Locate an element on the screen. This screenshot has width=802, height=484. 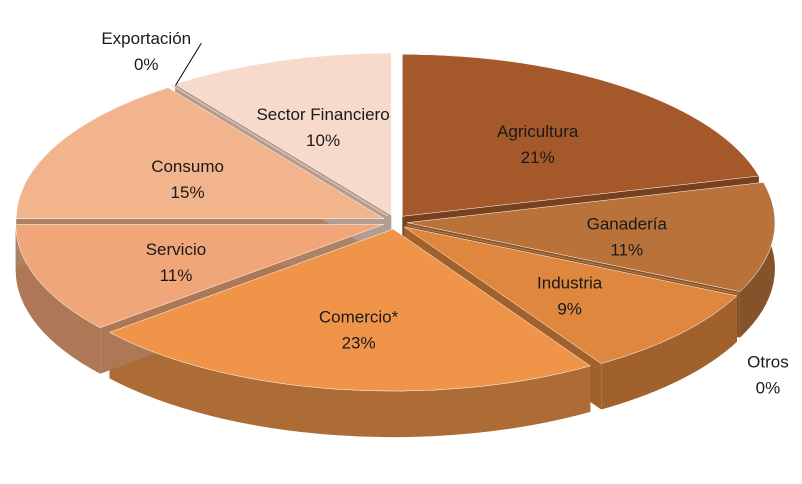
slice-value-label: 10% is located at coordinates (323, 140).